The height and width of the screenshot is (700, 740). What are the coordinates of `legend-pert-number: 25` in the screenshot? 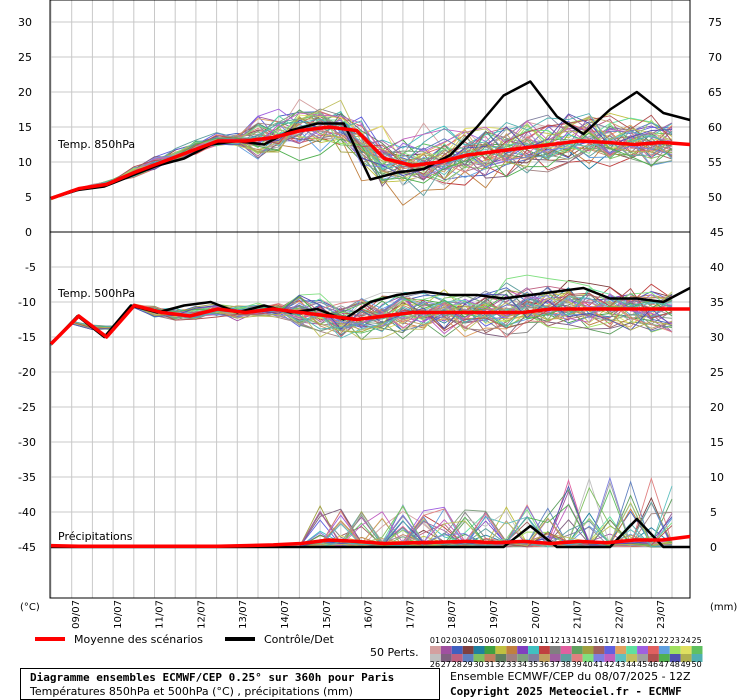 It's located at (697, 640).